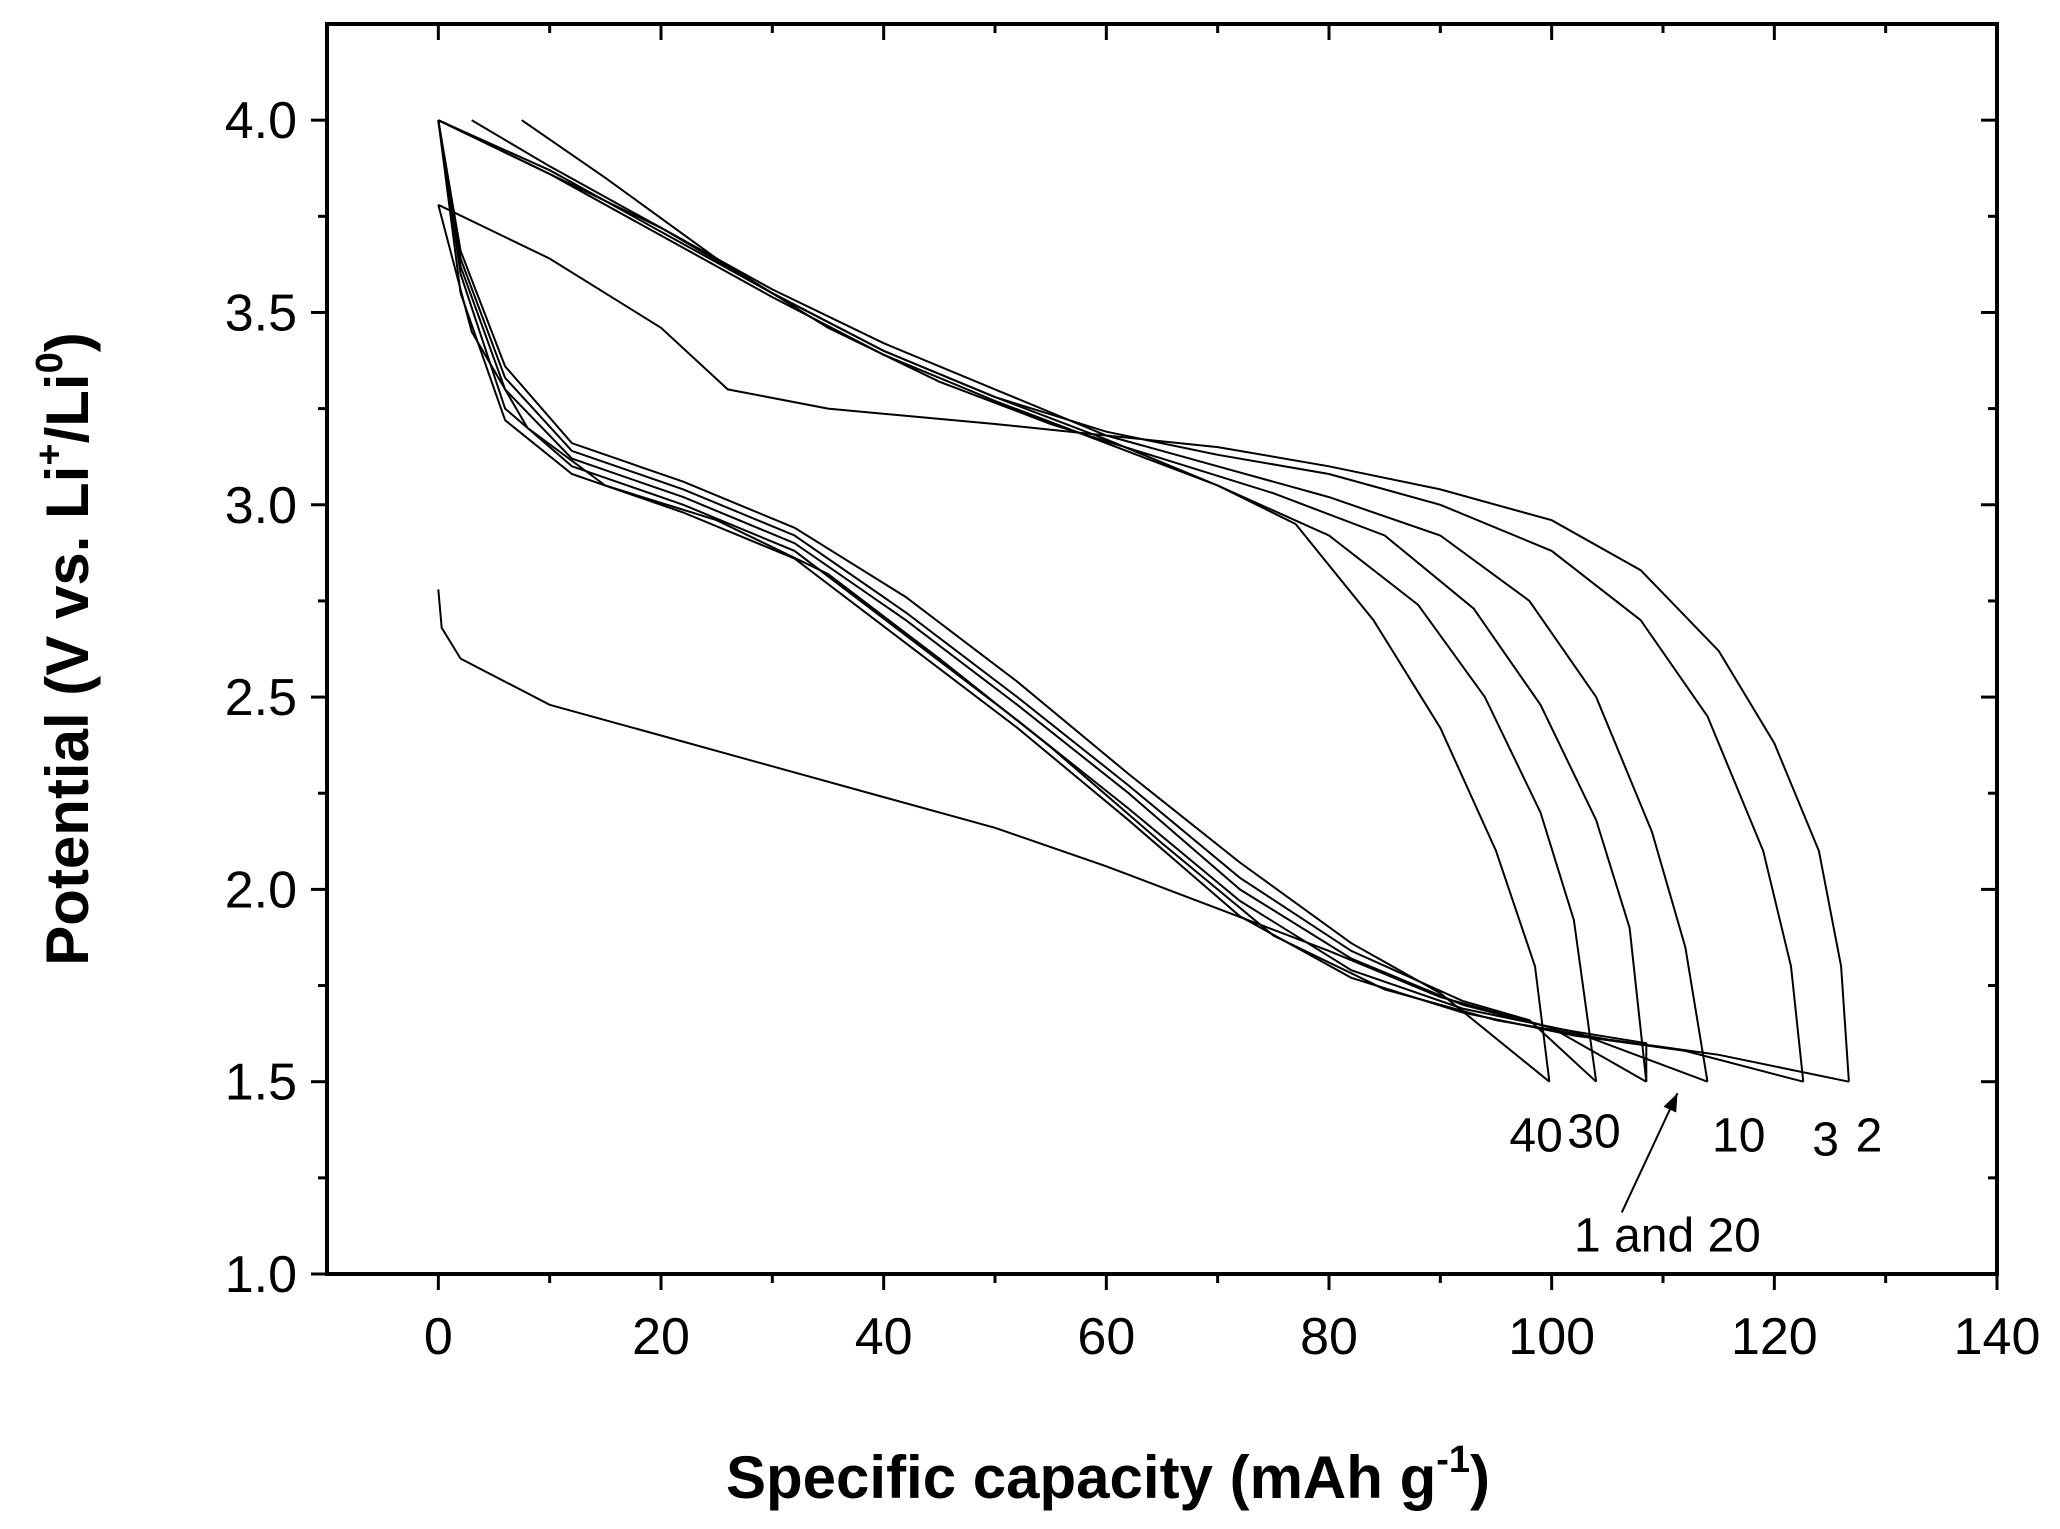  I want to click on curve-annotations: 40 30 10 3 2 1 and 20, so click(1696, 1177).